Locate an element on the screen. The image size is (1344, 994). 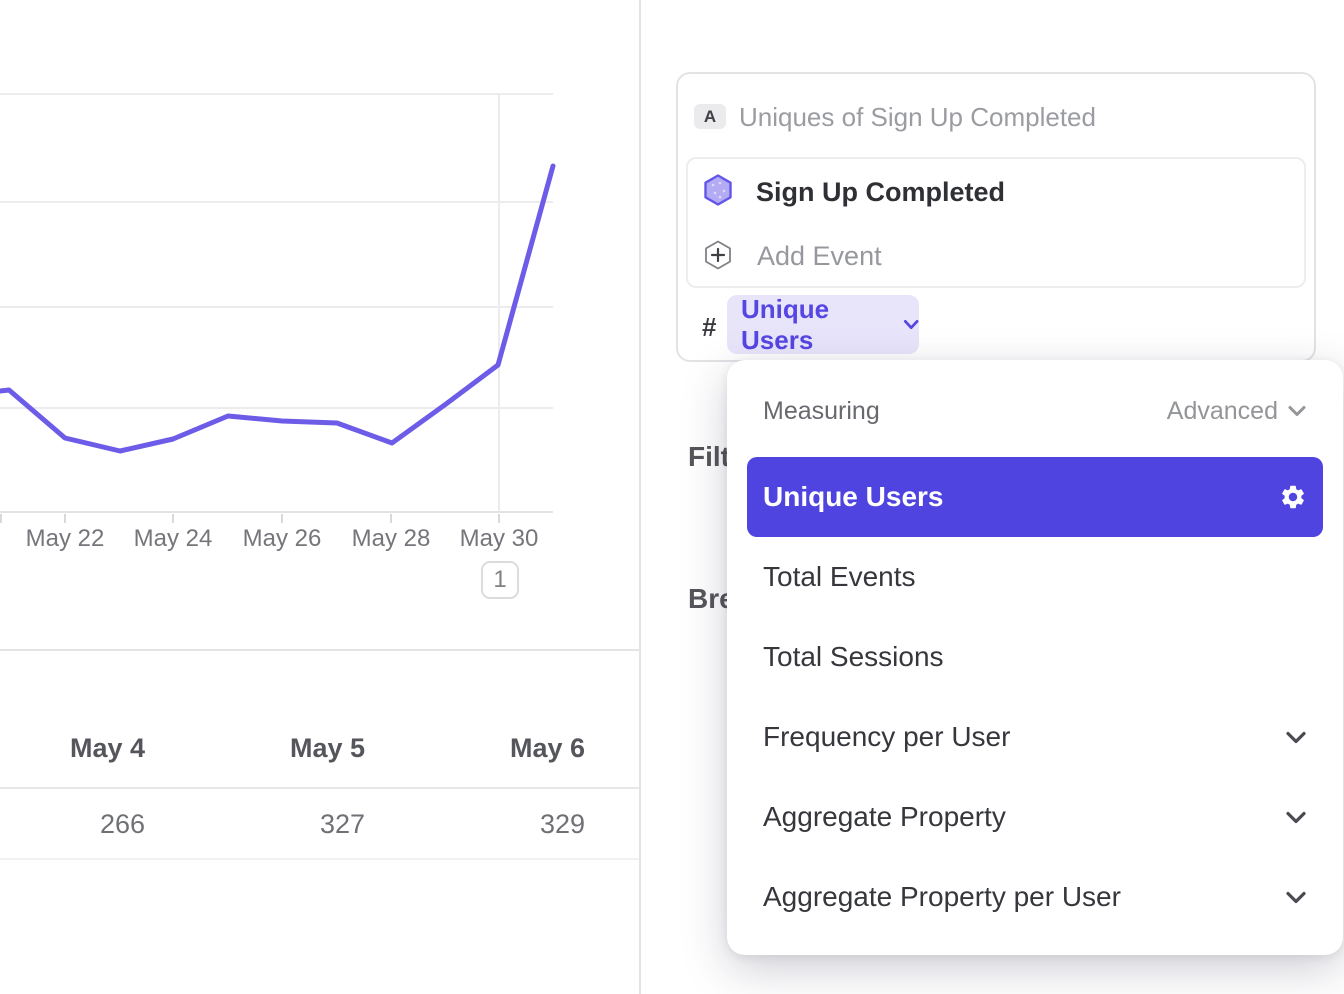
series-badge-a: A is located at coordinates (710, 116).